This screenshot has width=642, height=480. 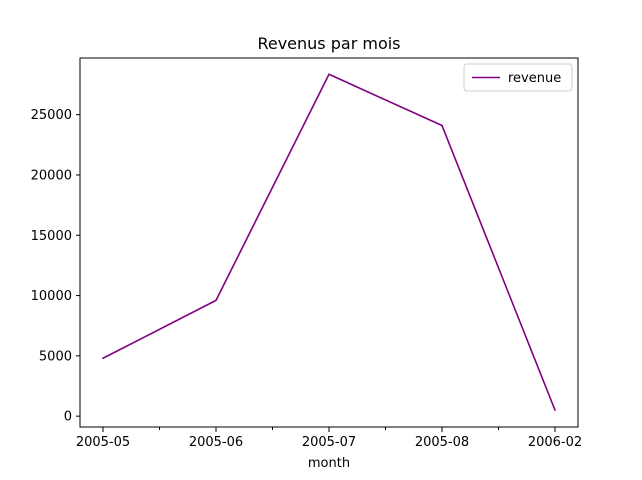 I want to click on x-tick-label: 2005-07, so click(x=329, y=442).